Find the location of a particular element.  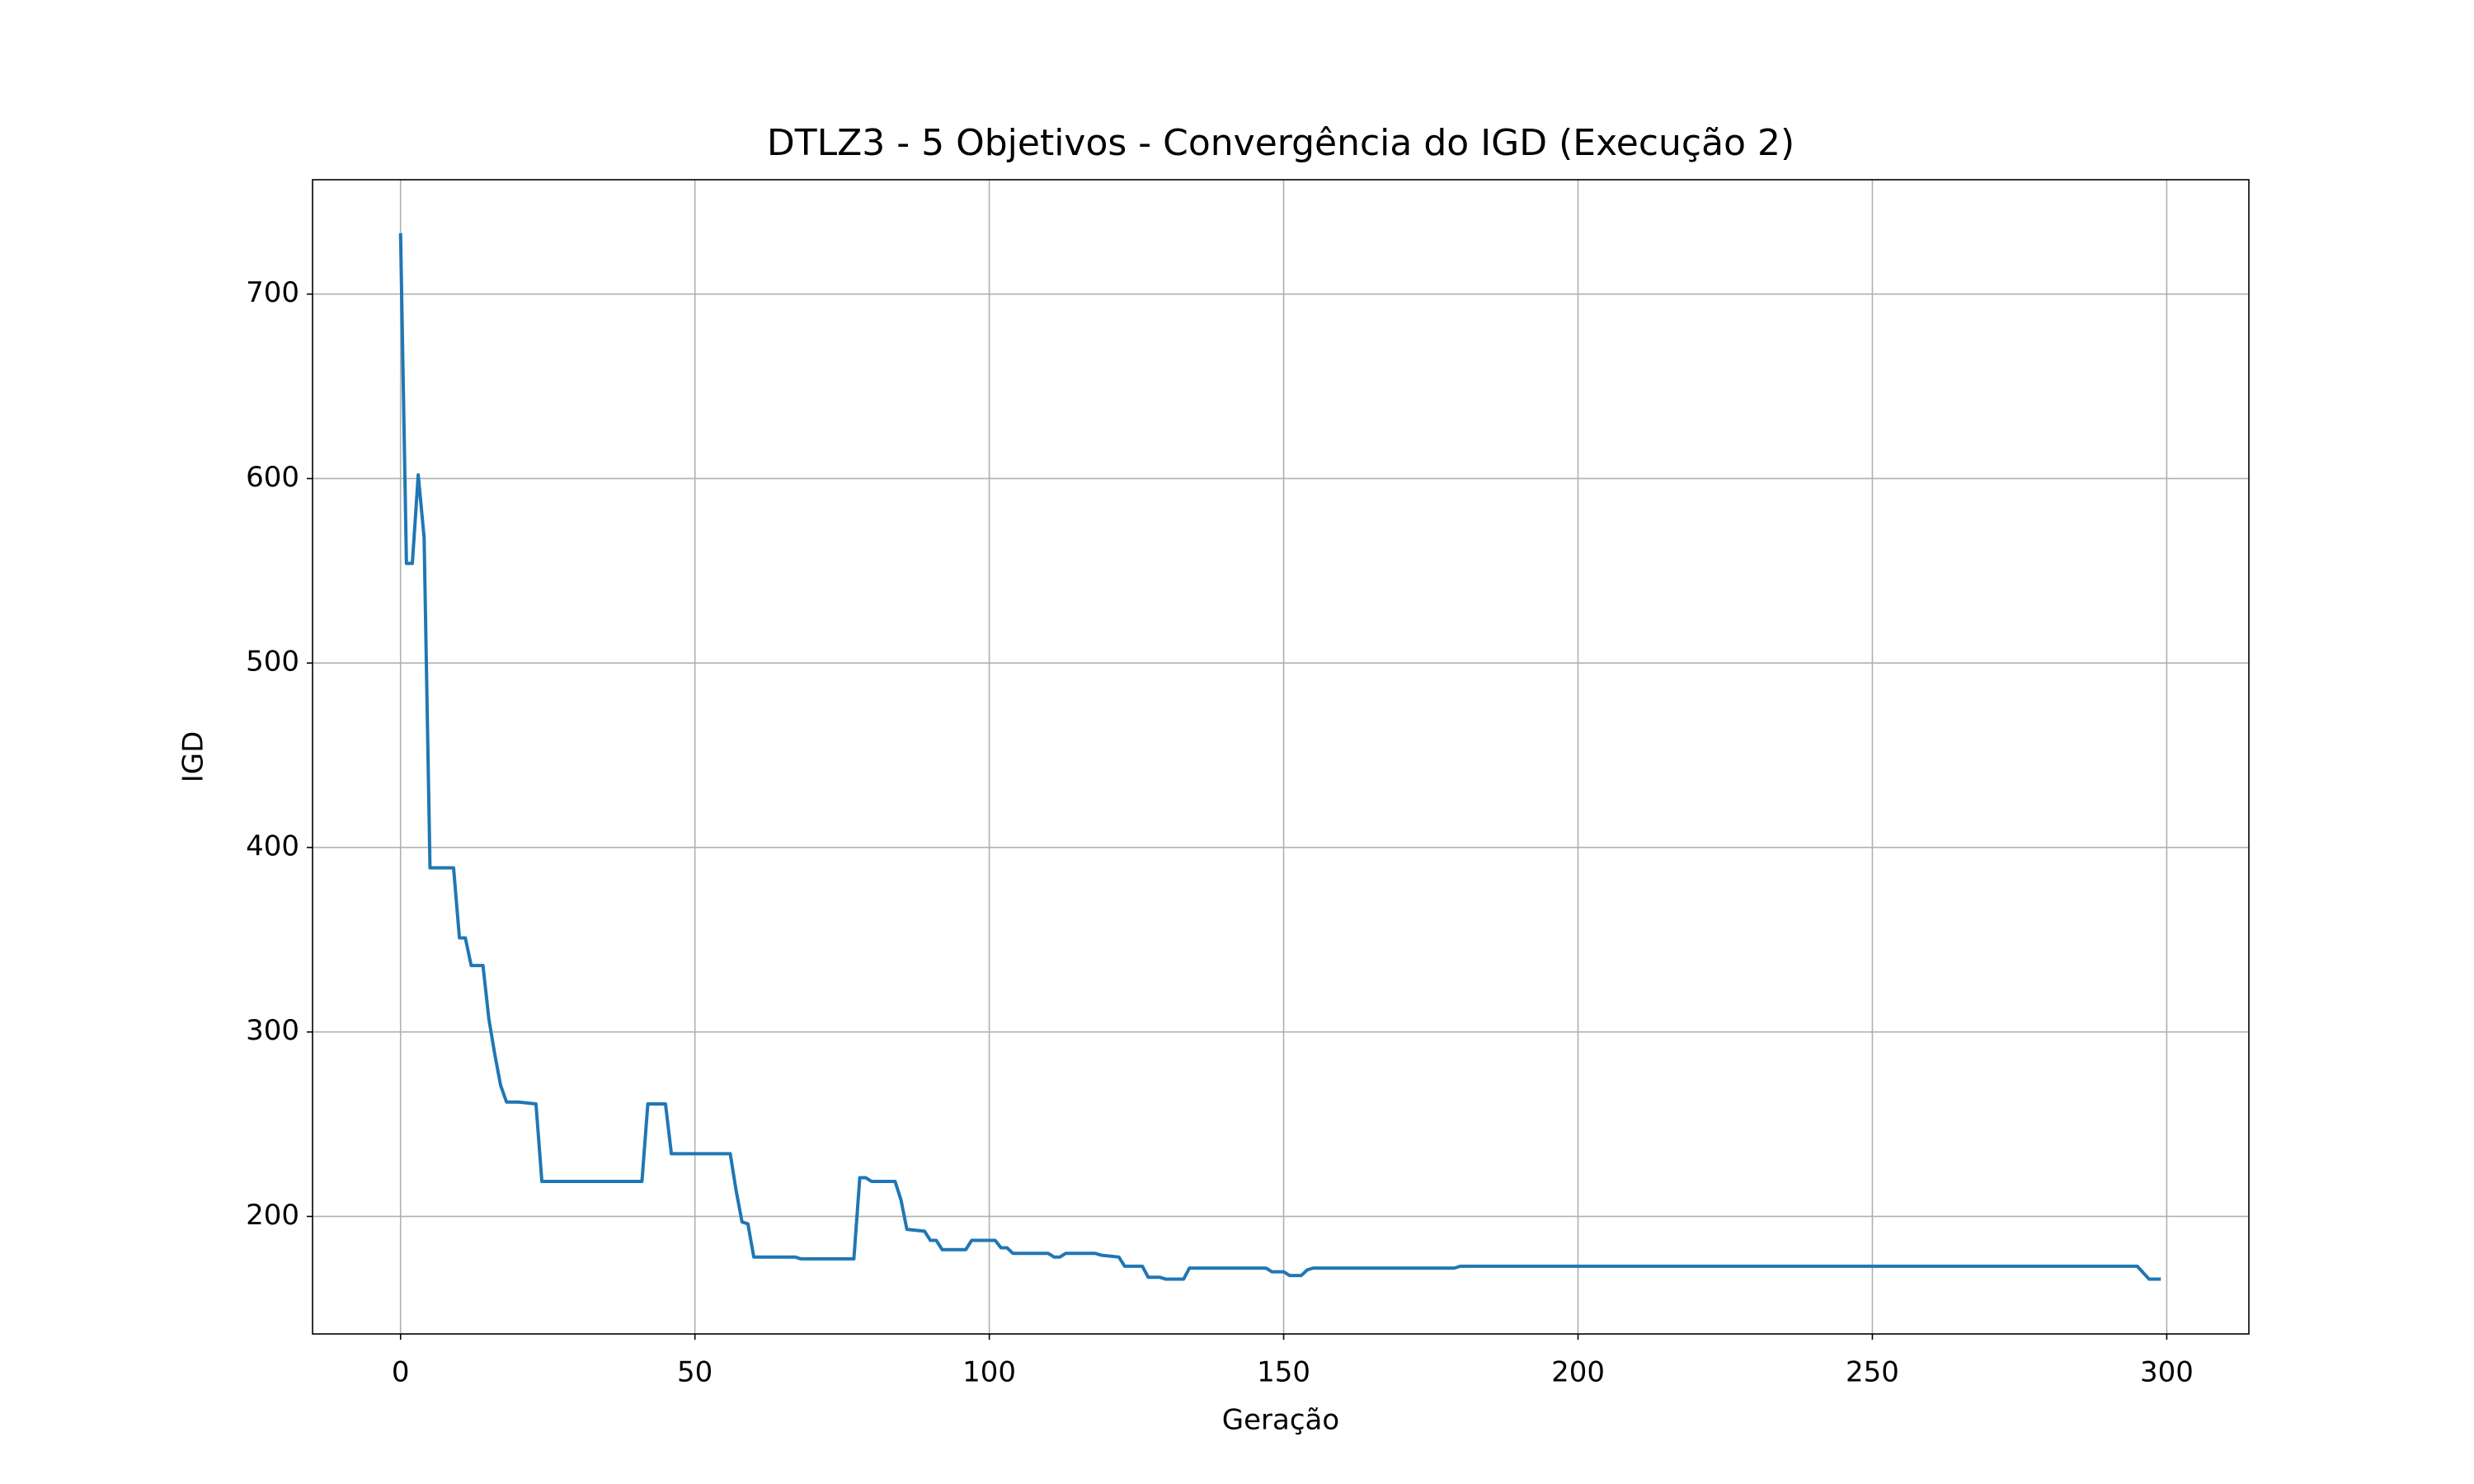

x-tick-label: 100 is located at coordinates (989, 1372).